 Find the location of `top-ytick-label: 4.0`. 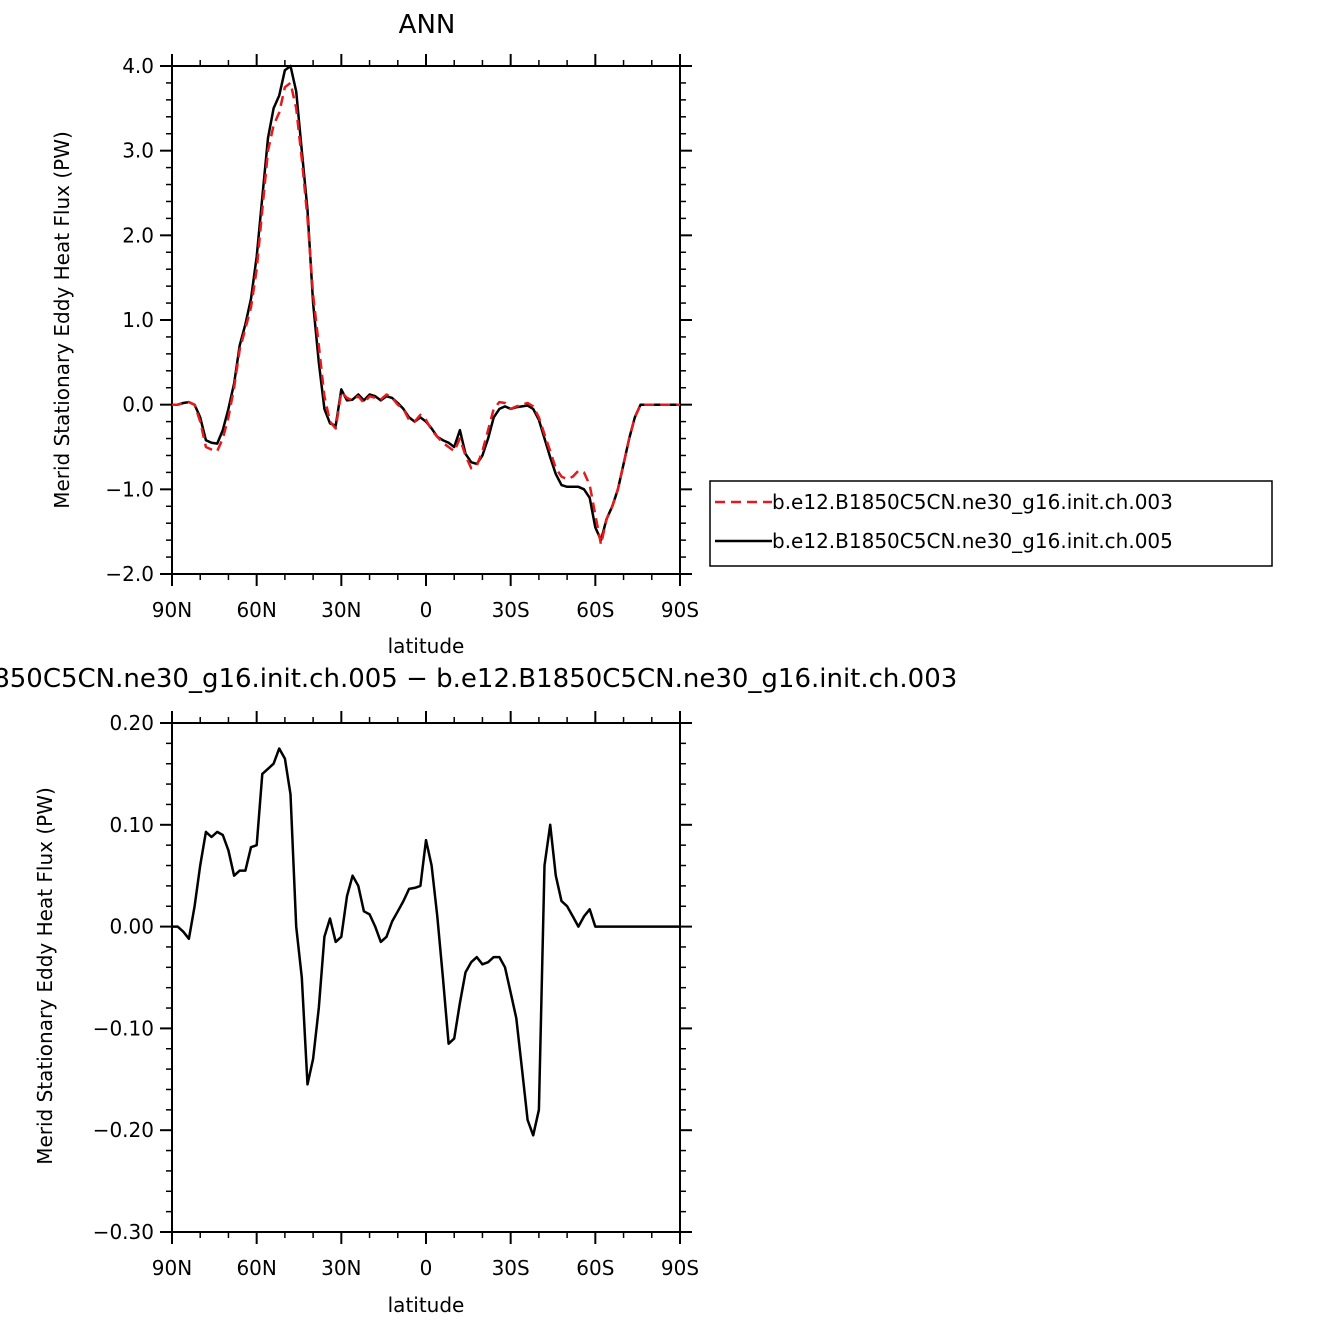

top-ytick-label: 4.0 is located at coordinates (138, 66).